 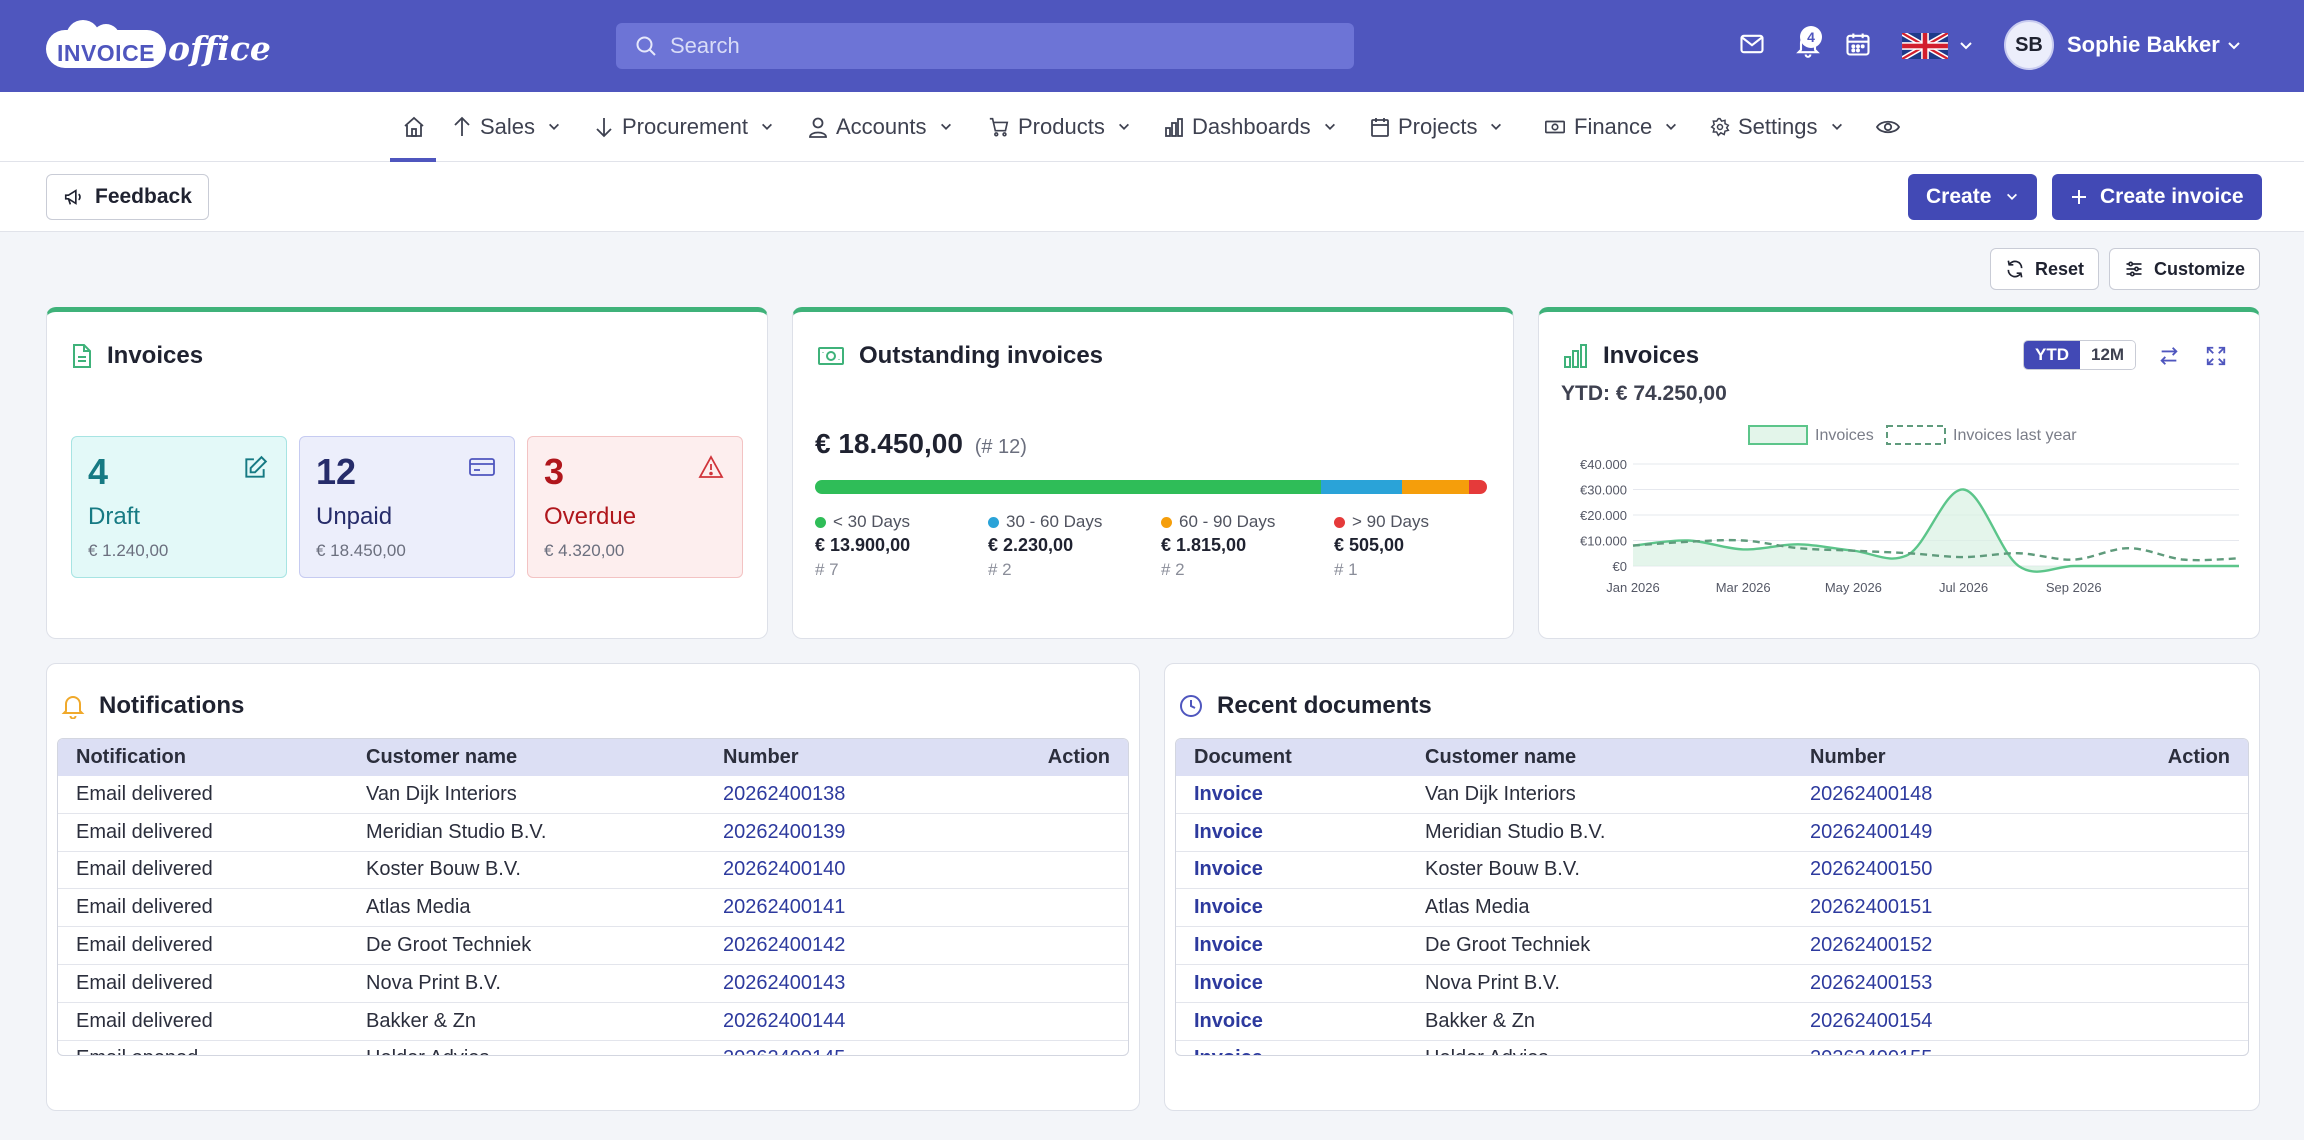 What do you see at coordinates (684, 127) in the screenshot?
I see `nav-procurement: Procurement` at bounding box center [684, 127].